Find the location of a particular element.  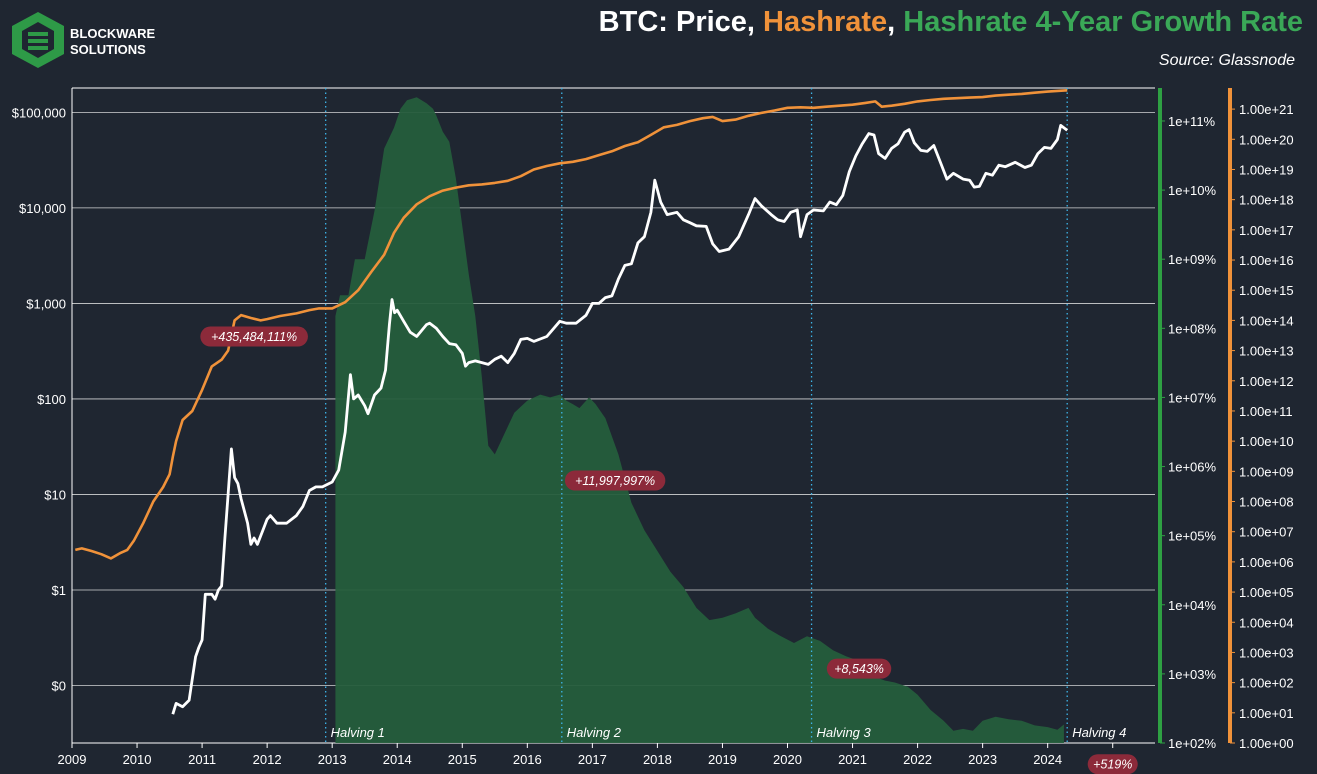

blockware-logo: BLOCKWARE SOLUTIONS is located at coordinates (84, 40).